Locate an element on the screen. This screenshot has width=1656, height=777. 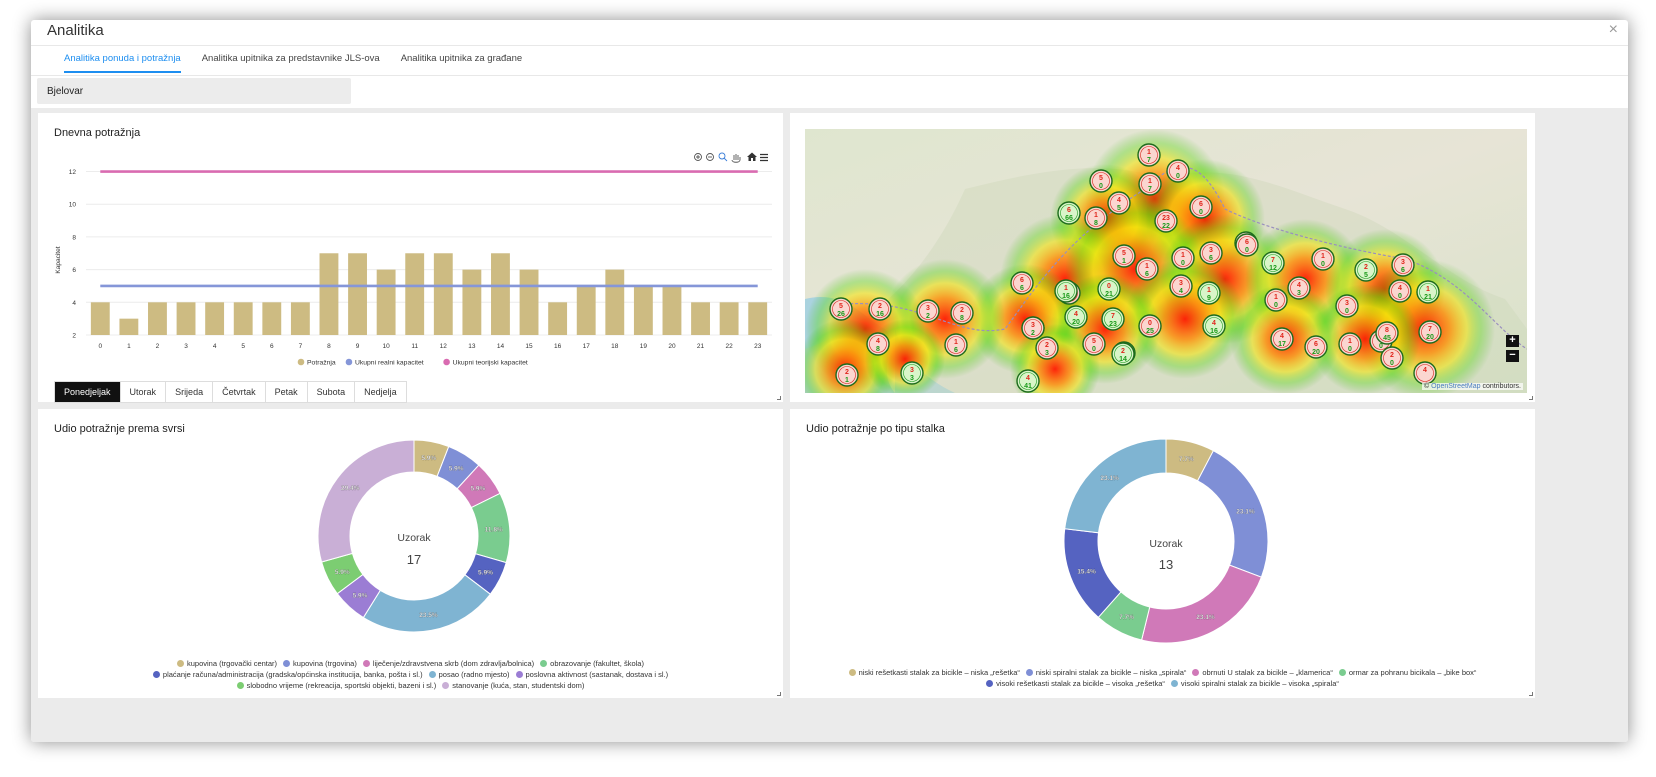
reset-zoom-icon is located at coordinates (752, 157).